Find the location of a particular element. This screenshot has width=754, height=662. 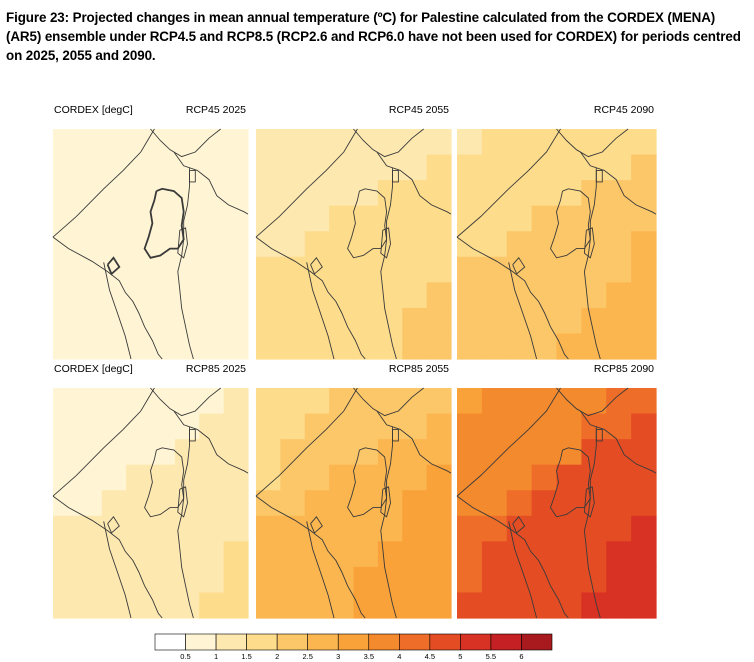

dead-sea-outline is located at coordinates (385, 502).